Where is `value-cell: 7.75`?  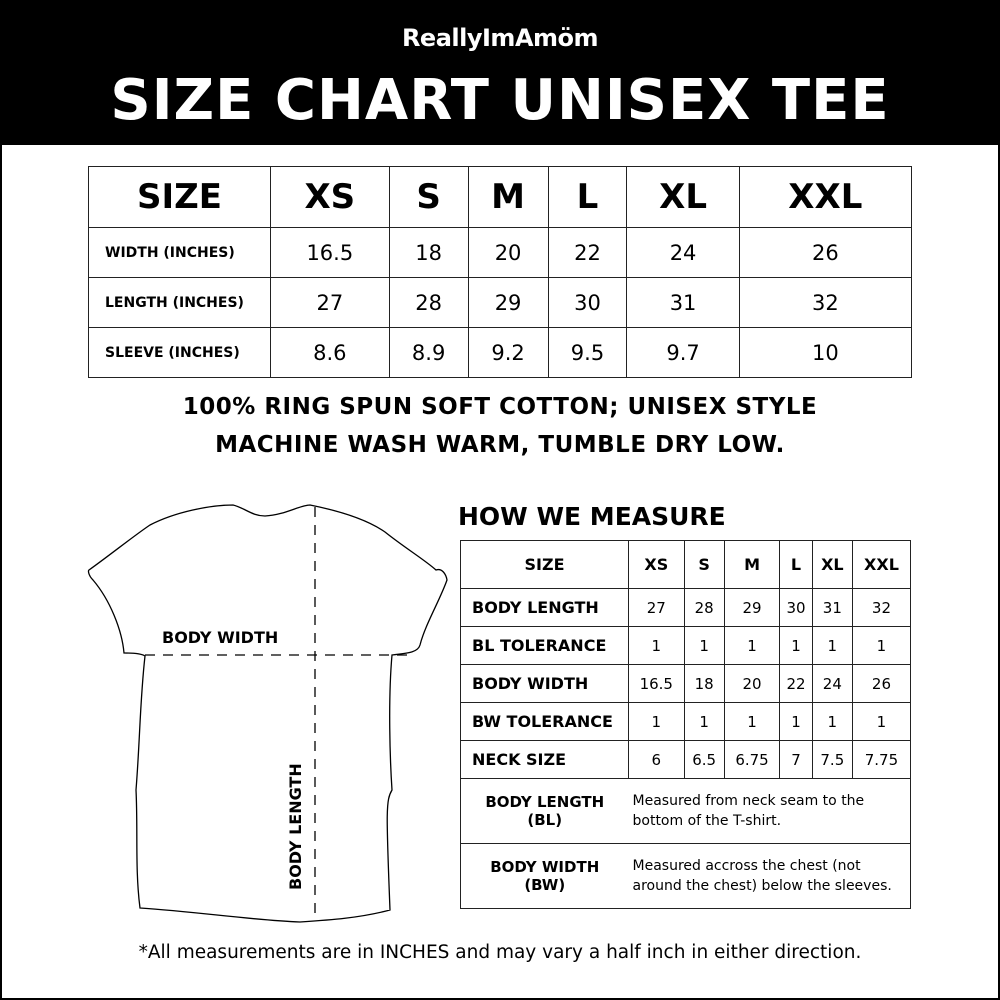 value-cell: 7.75 is located at coordinates (881, 759).